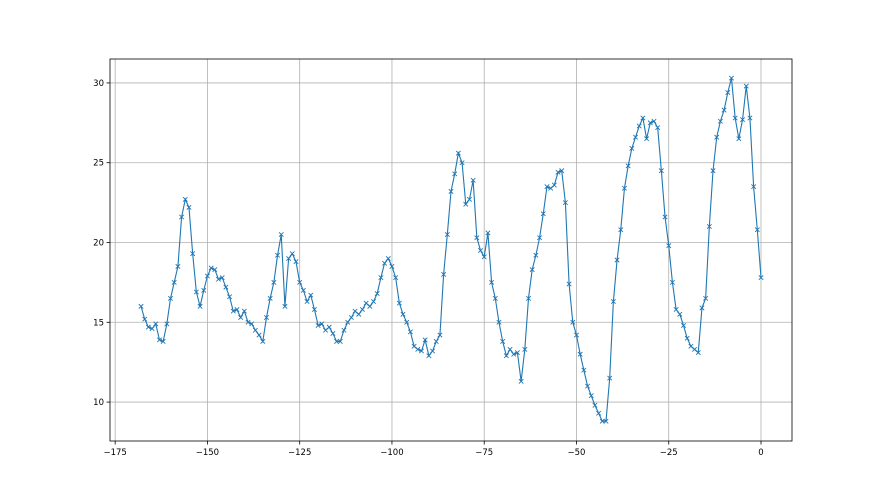 This screenshot has width=880, height=495. I want to click on x-tick-label: −75, so click(484, 453).